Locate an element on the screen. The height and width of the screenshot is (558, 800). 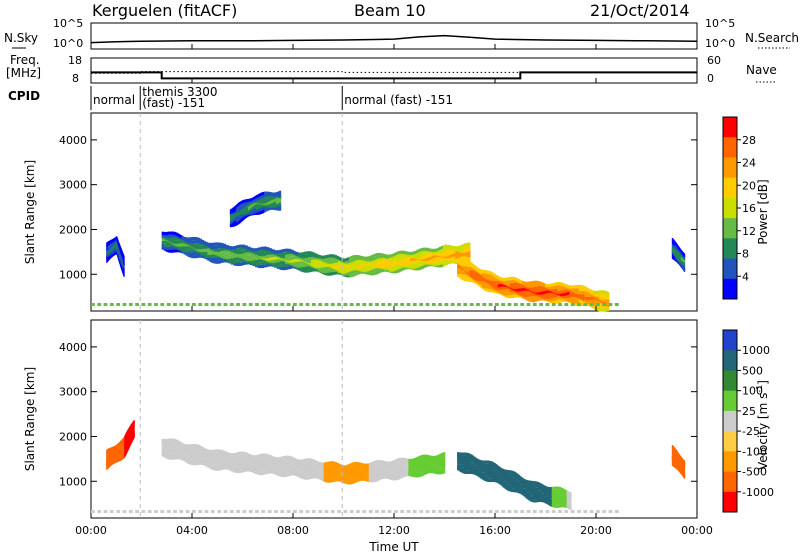
cpid-segment-label-2: (fast) -151 is located at coordinates (173, 103).